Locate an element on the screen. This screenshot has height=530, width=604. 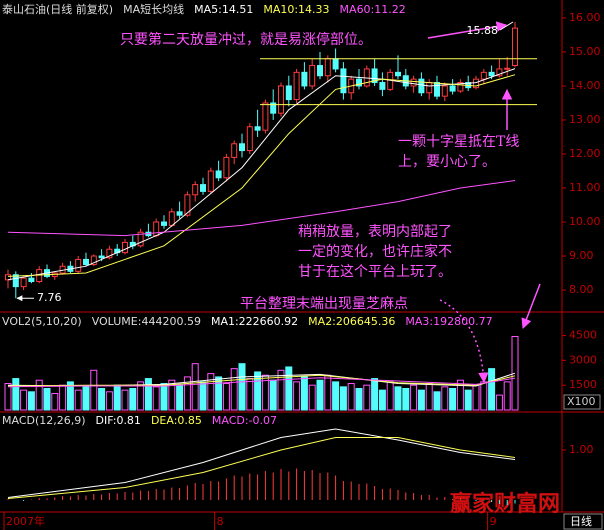
y-tick-label: 1.00 is located at coordinates (581, 449).